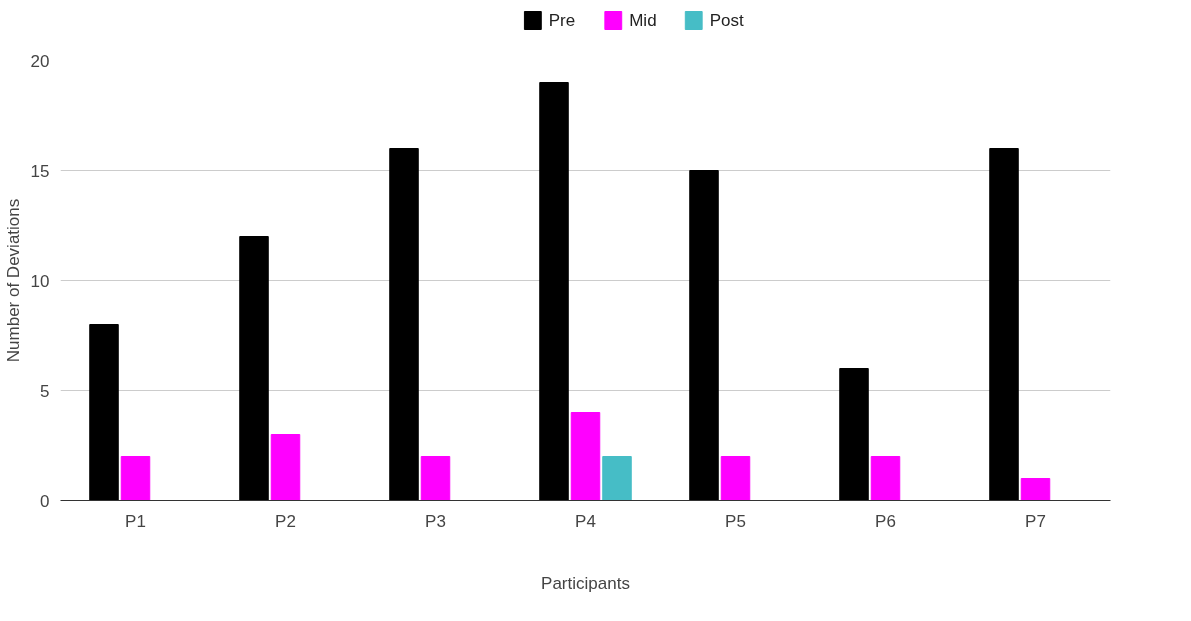  What do you see at coordinates (585, 521) in the screenshot?
I see `x-tick-label: P4` at bounding box center [585, 521].